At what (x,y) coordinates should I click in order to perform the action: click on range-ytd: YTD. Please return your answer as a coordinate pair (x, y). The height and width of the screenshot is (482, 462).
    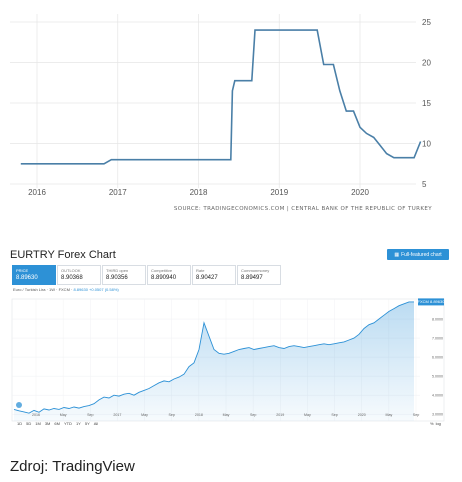
    Looking at the image, I should click on (67, 423).